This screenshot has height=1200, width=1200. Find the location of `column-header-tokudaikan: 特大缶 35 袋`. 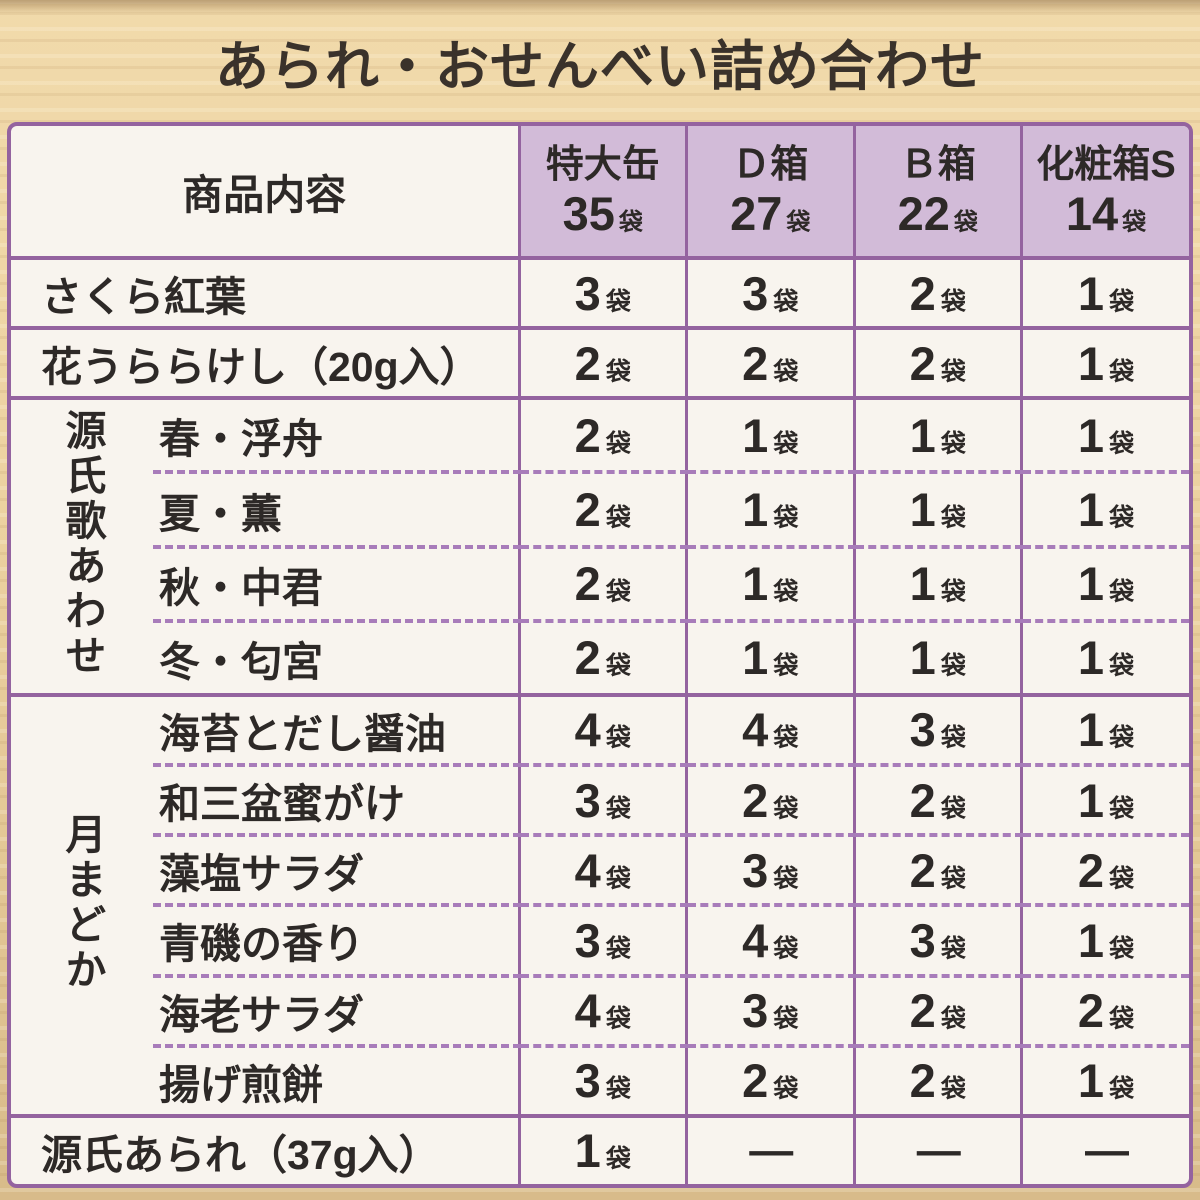

column-header-tokudaikan: 特大缶 35 袋 is located at coordinates (602, 193).